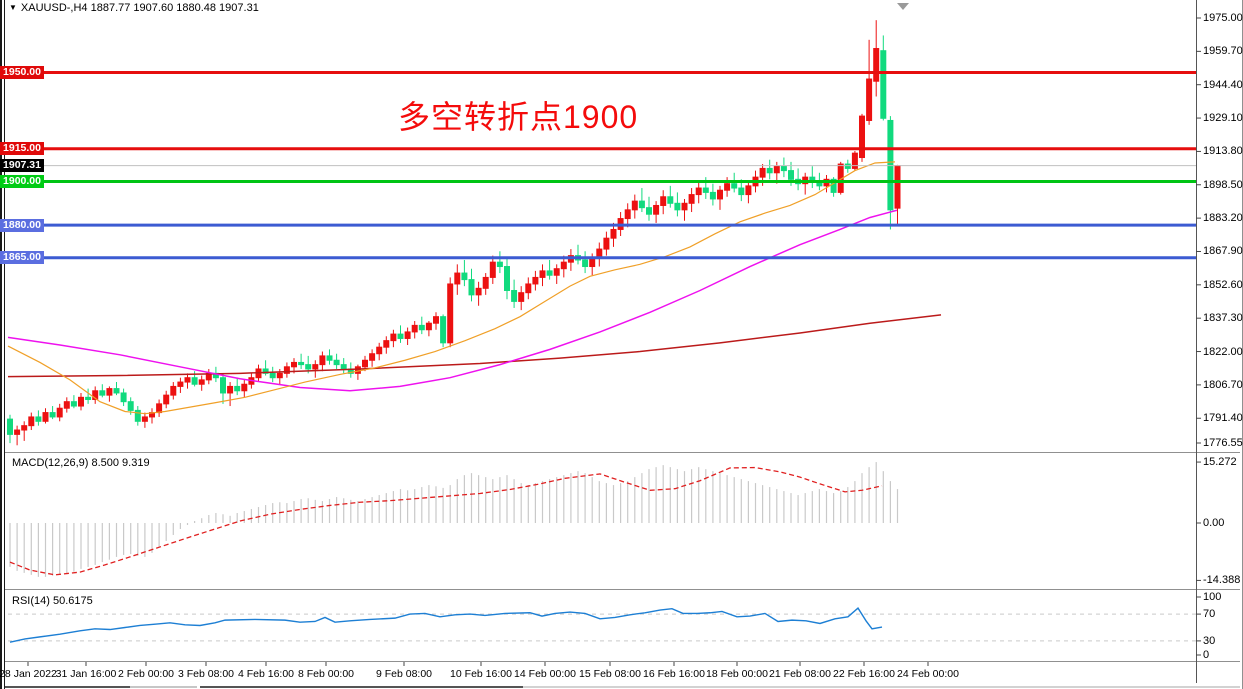 The width and height of the screenshot is (1243, 689). I want to click on price-tick-label: 1944.40, so click(1223, 84).